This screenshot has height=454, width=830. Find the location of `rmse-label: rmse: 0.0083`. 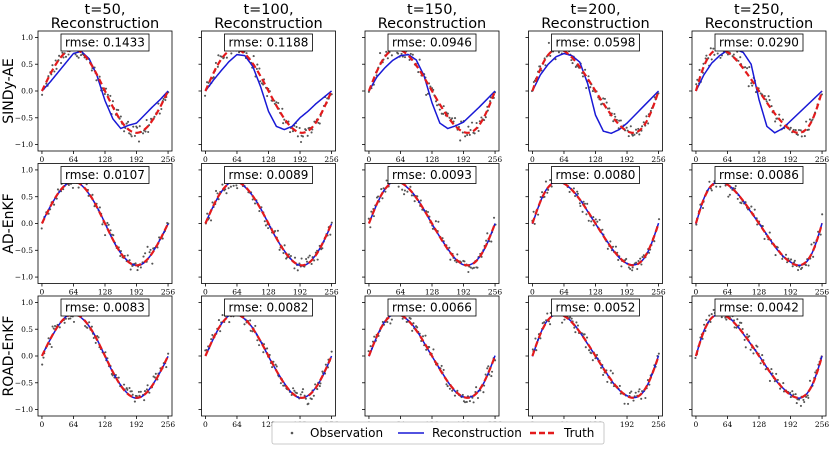

rmse-label: rmse: 0.0083 is located at coordinates (105, 308).